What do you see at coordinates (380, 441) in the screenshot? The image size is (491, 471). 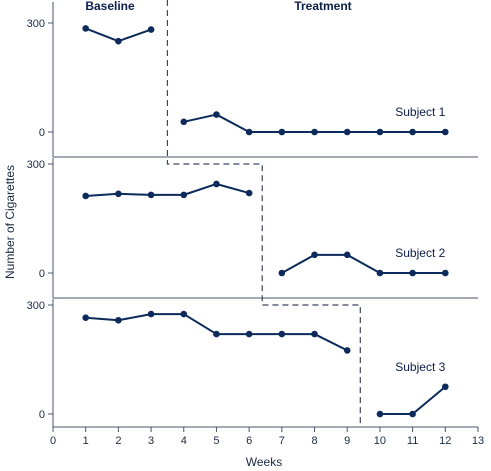 I see `x-tick-label: 10` at bounding box center [380, 441].